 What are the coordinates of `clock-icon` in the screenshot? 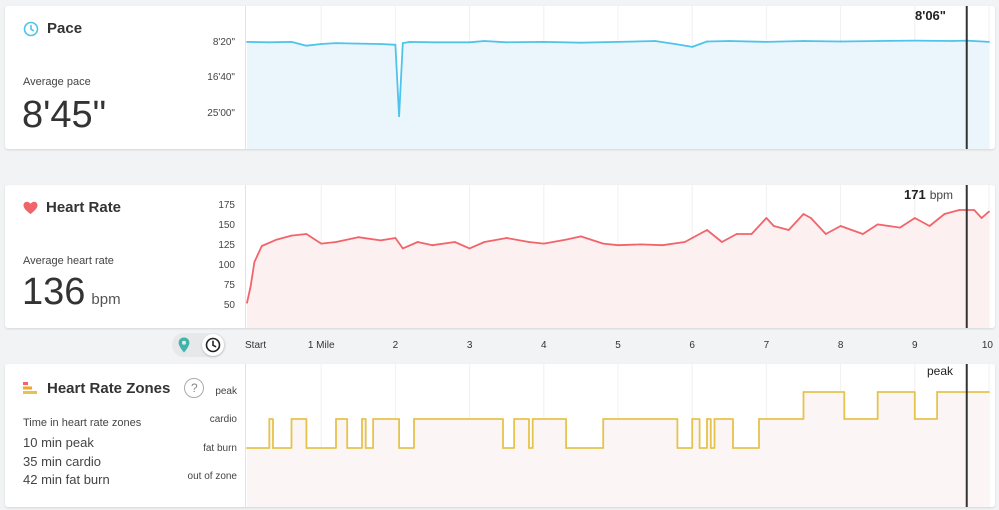 It's located at (31, 28).